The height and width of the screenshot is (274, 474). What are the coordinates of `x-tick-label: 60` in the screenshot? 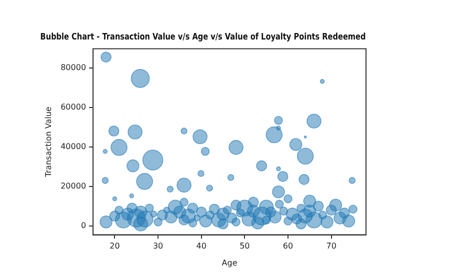 It's located at (288, 246).